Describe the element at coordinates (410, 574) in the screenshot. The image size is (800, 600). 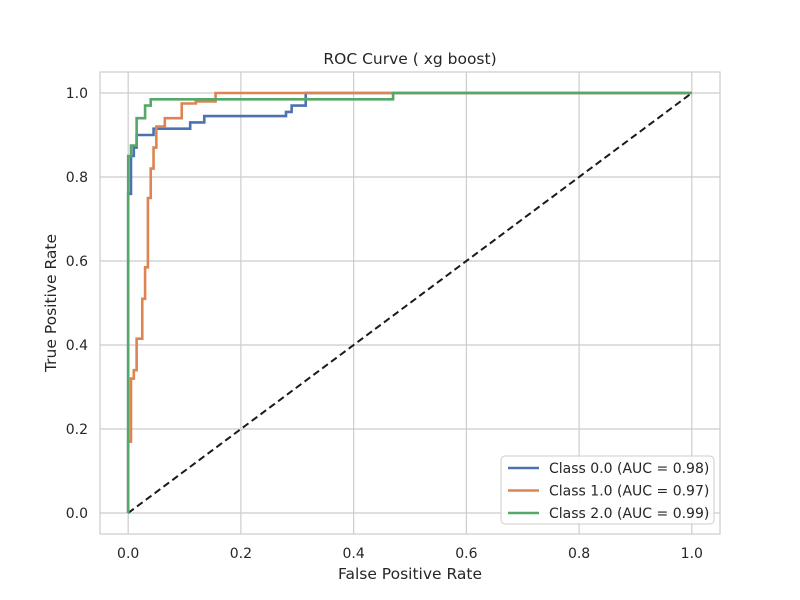
I see `x-axis-title: False Positive Rate` at that location.